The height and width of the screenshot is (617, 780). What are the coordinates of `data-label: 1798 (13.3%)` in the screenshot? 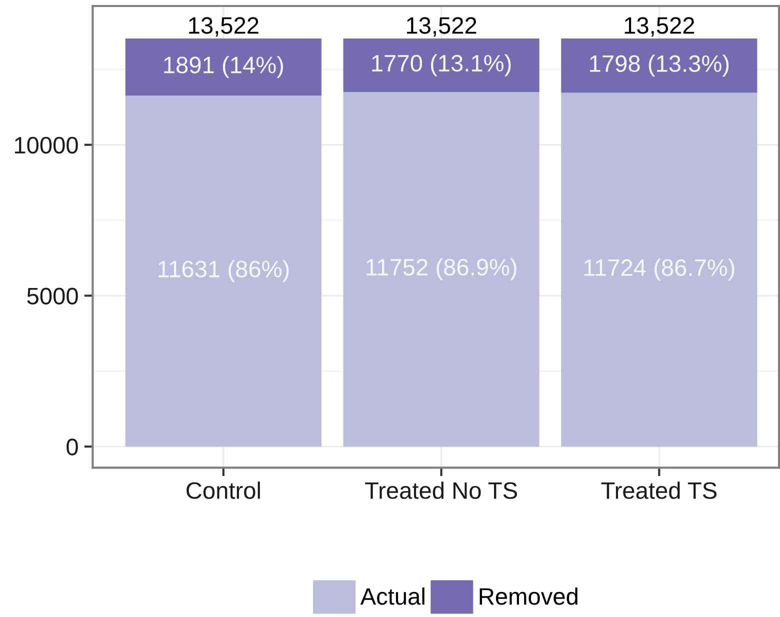 It's located at (659, 65).